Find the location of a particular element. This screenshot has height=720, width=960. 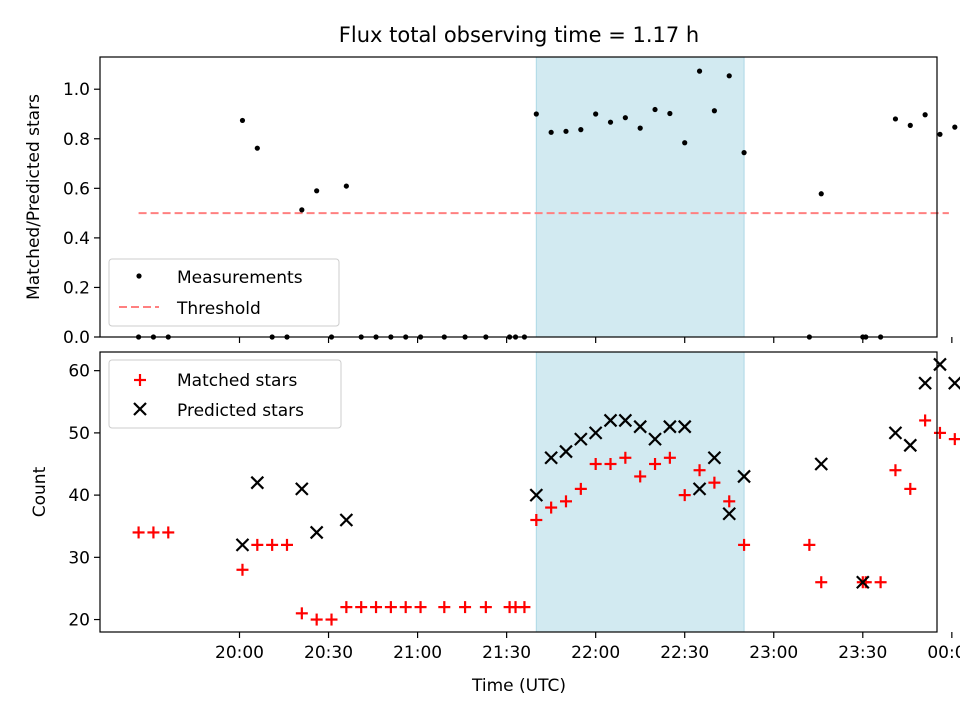

chart-title: Flux total observing time = 1.17 h is located at coordinates (519, 35).